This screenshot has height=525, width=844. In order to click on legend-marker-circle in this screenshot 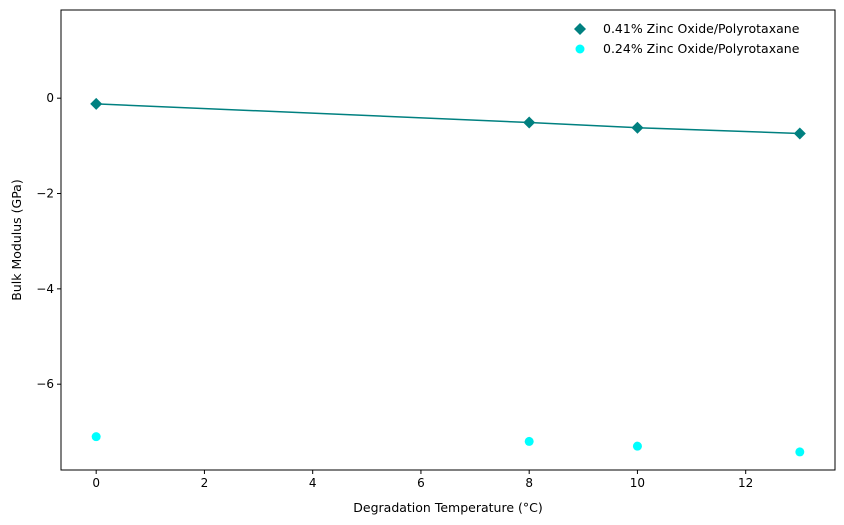, I will do `click(580, 49)`.